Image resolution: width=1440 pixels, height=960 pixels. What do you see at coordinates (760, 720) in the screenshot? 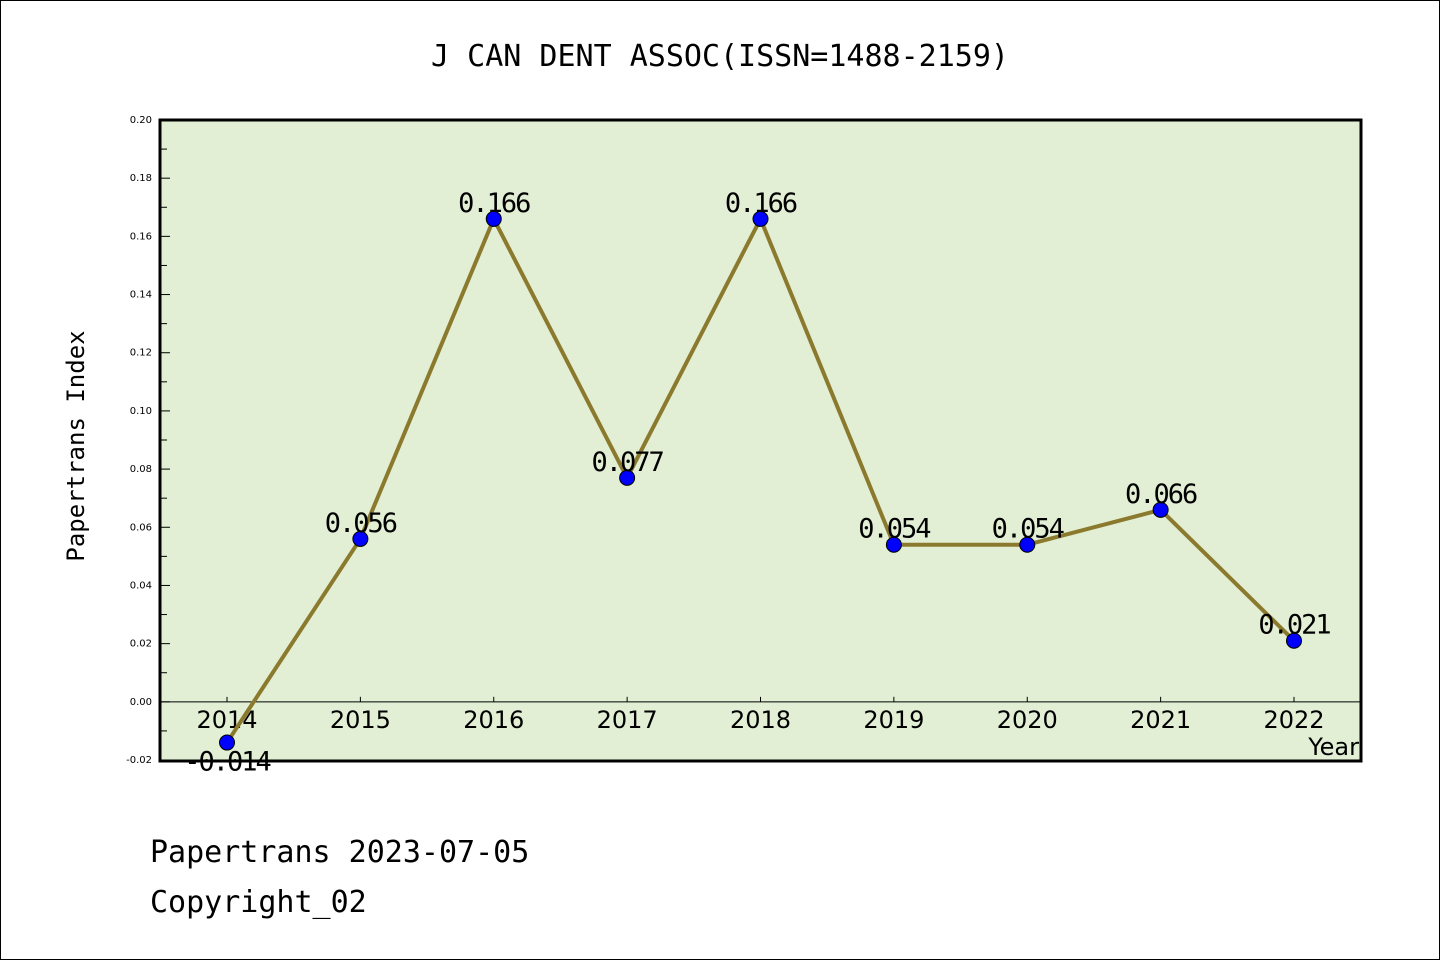
I see `x-tick-label: 2018` at bounding box center [760, 720].